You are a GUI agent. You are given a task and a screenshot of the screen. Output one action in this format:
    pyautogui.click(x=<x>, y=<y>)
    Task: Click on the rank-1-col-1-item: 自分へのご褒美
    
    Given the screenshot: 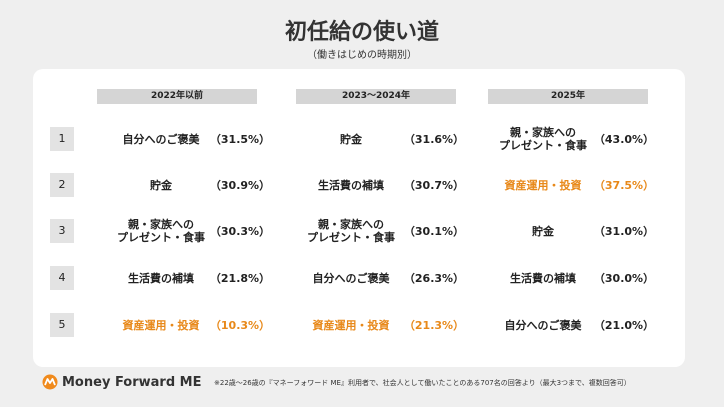 What is the action you would take?
    pyautogui.click(x=161, y=139)
    